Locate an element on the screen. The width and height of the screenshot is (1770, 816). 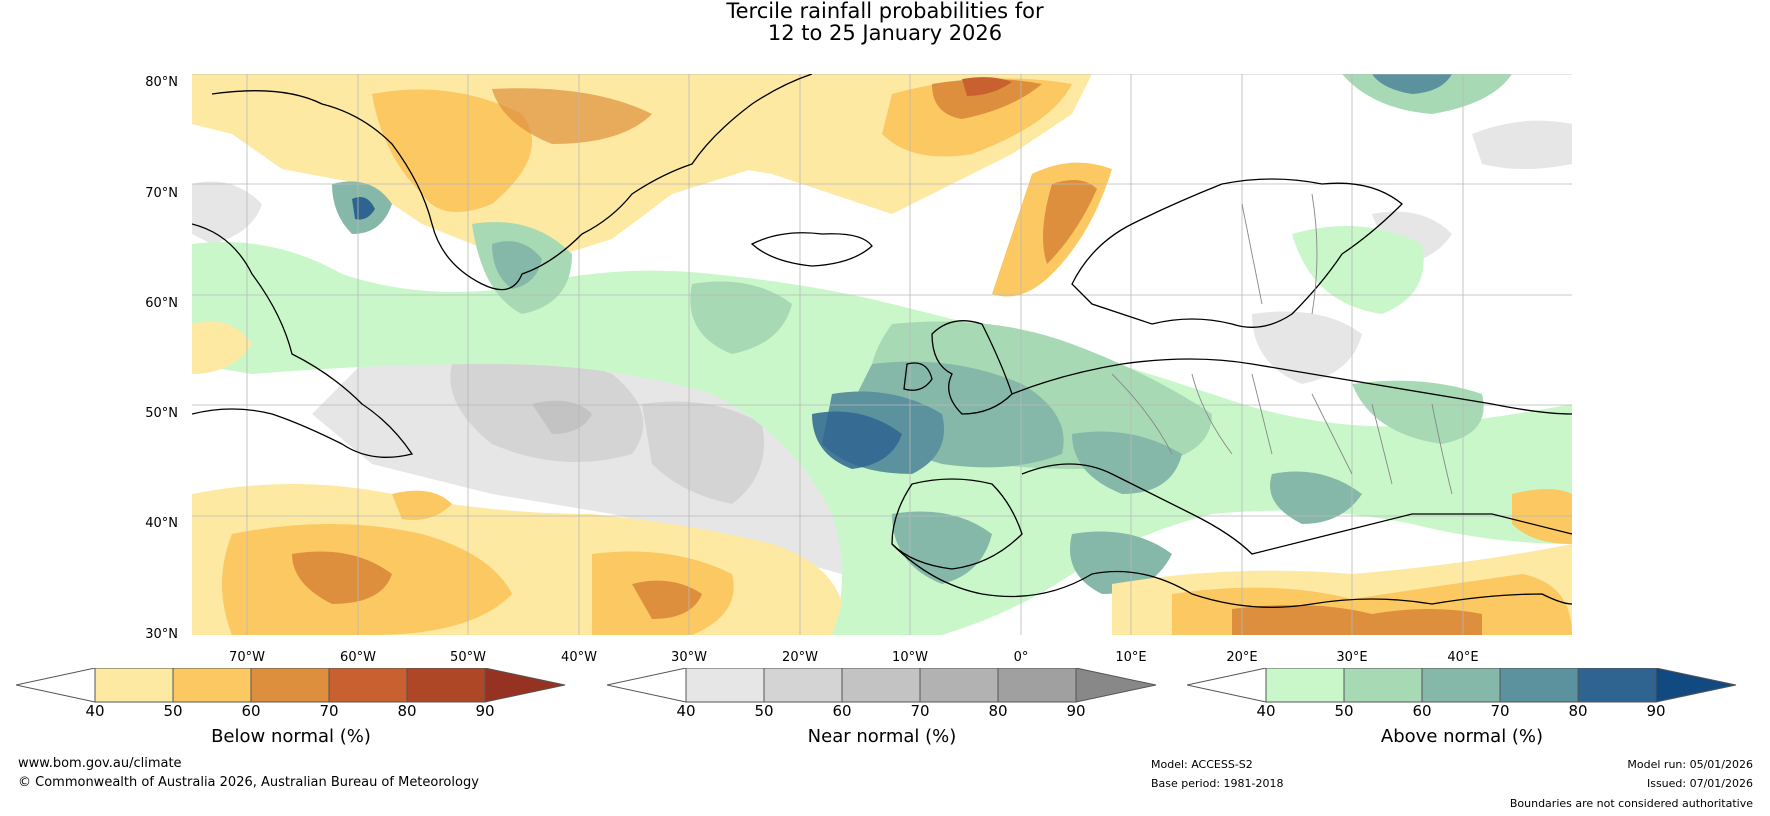
near-tick-50: 50 is located at coordinates (764, 711).